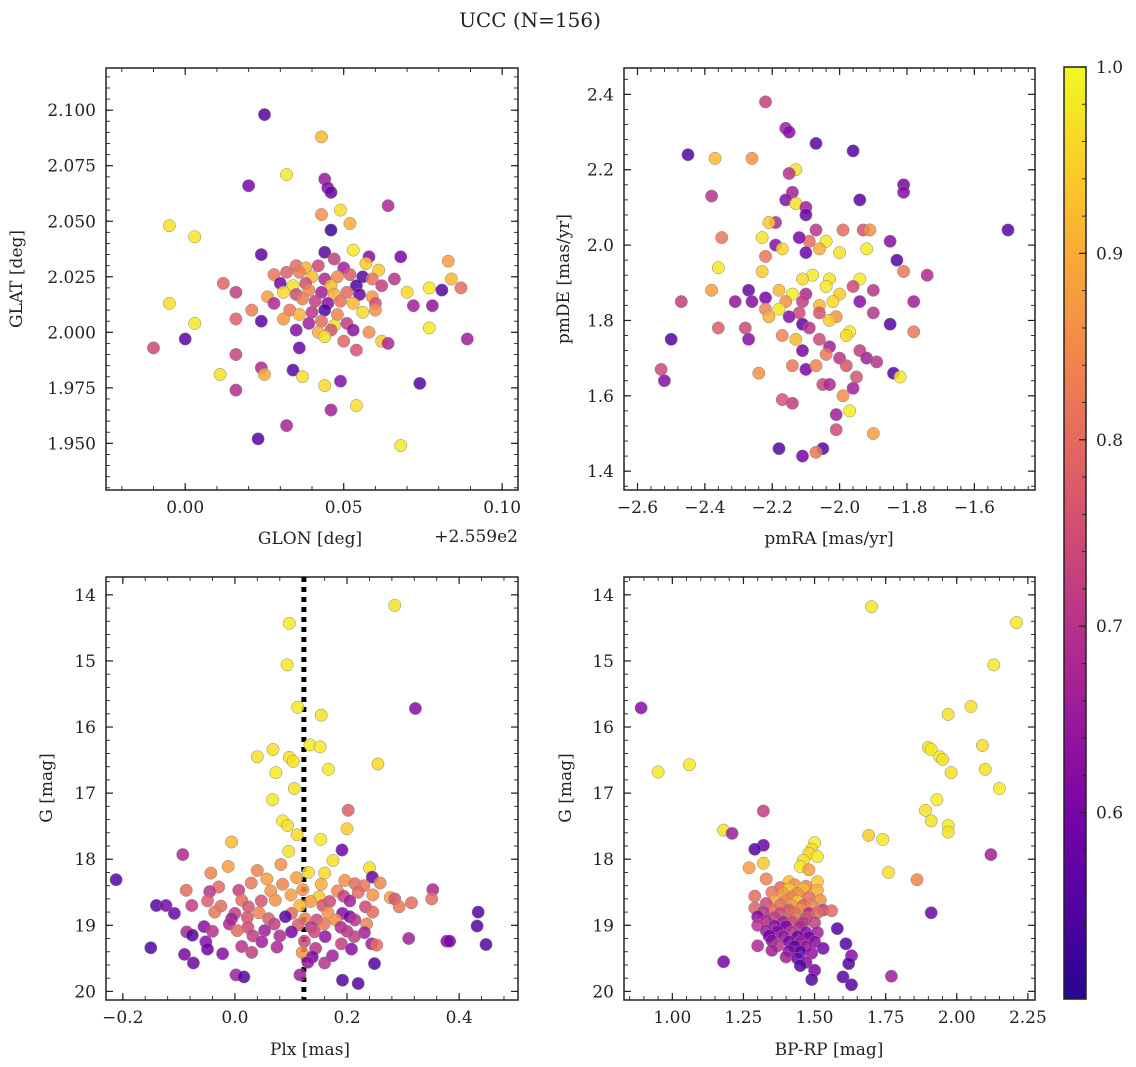  I want to click on y-tick-label: 17, so click(603, 794).